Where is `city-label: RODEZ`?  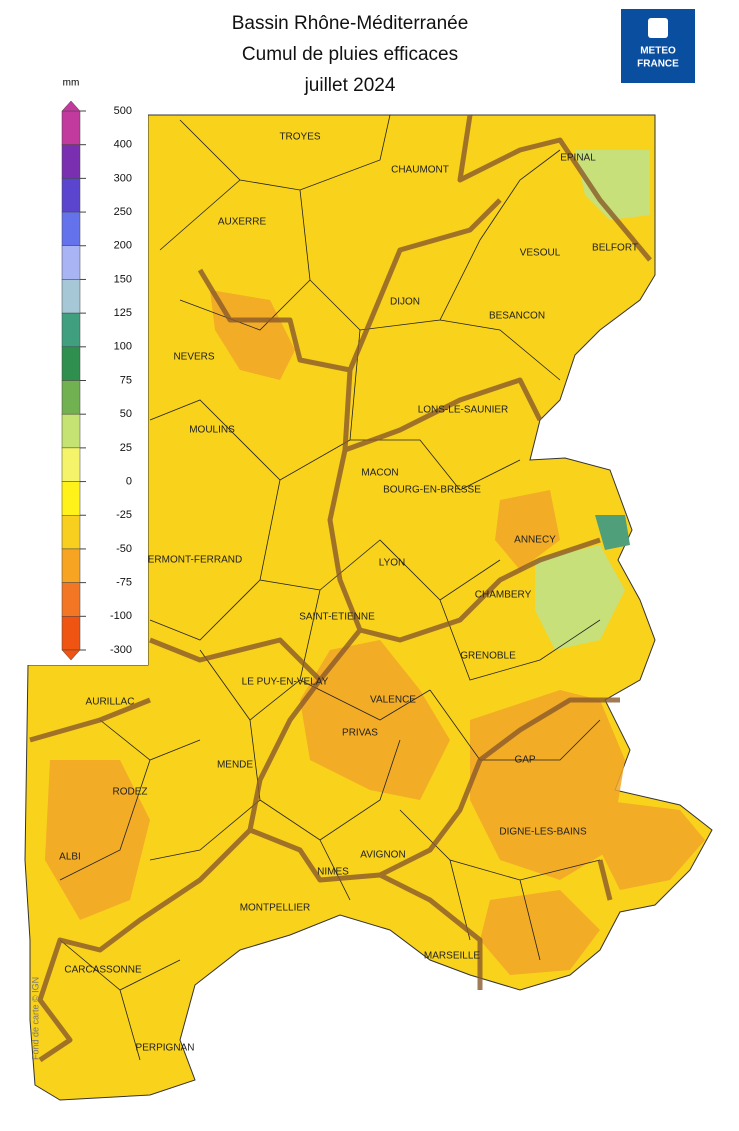 city-label: RODEZ is located at coordinates (130, 792).